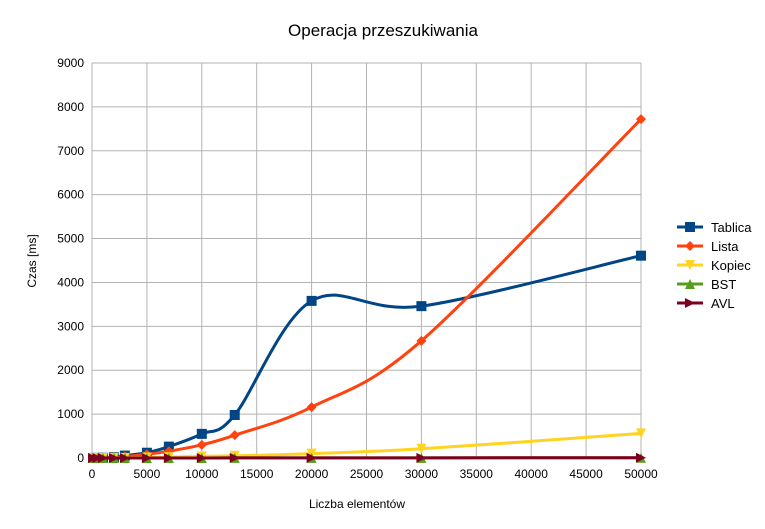 The width and height of the screenshot is (765, 529). Describe the element at coordinates (92, 474) in the screenshot. I see `x-tick-label: 0` at that location.